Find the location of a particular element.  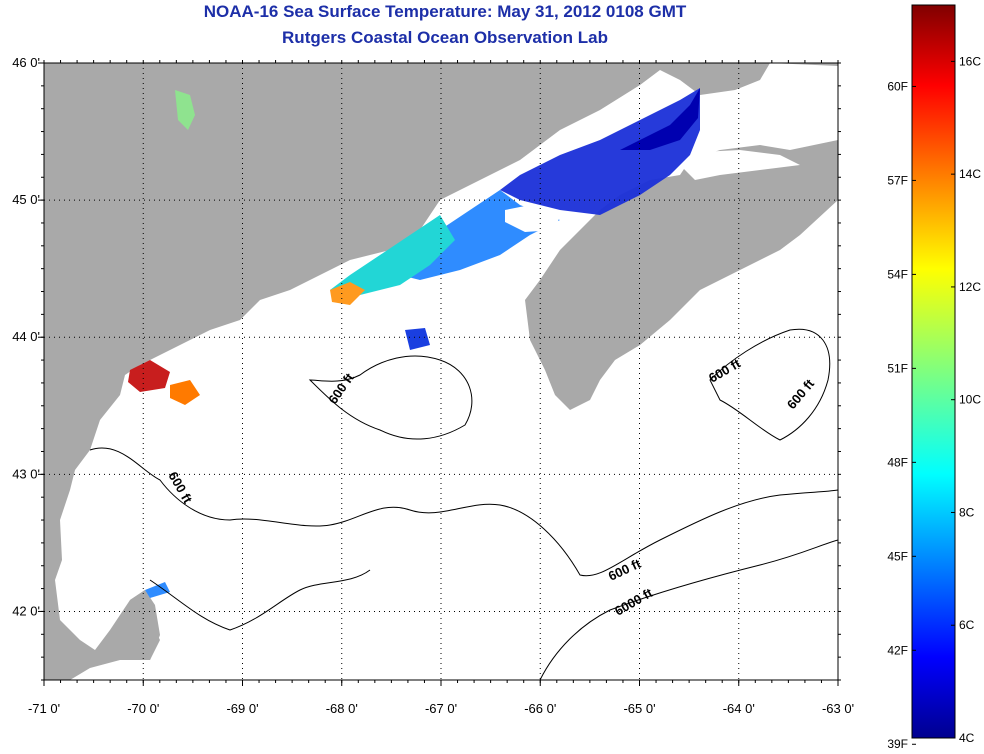

y-tick-label: 46 0' is located at coordinates (26, 62).